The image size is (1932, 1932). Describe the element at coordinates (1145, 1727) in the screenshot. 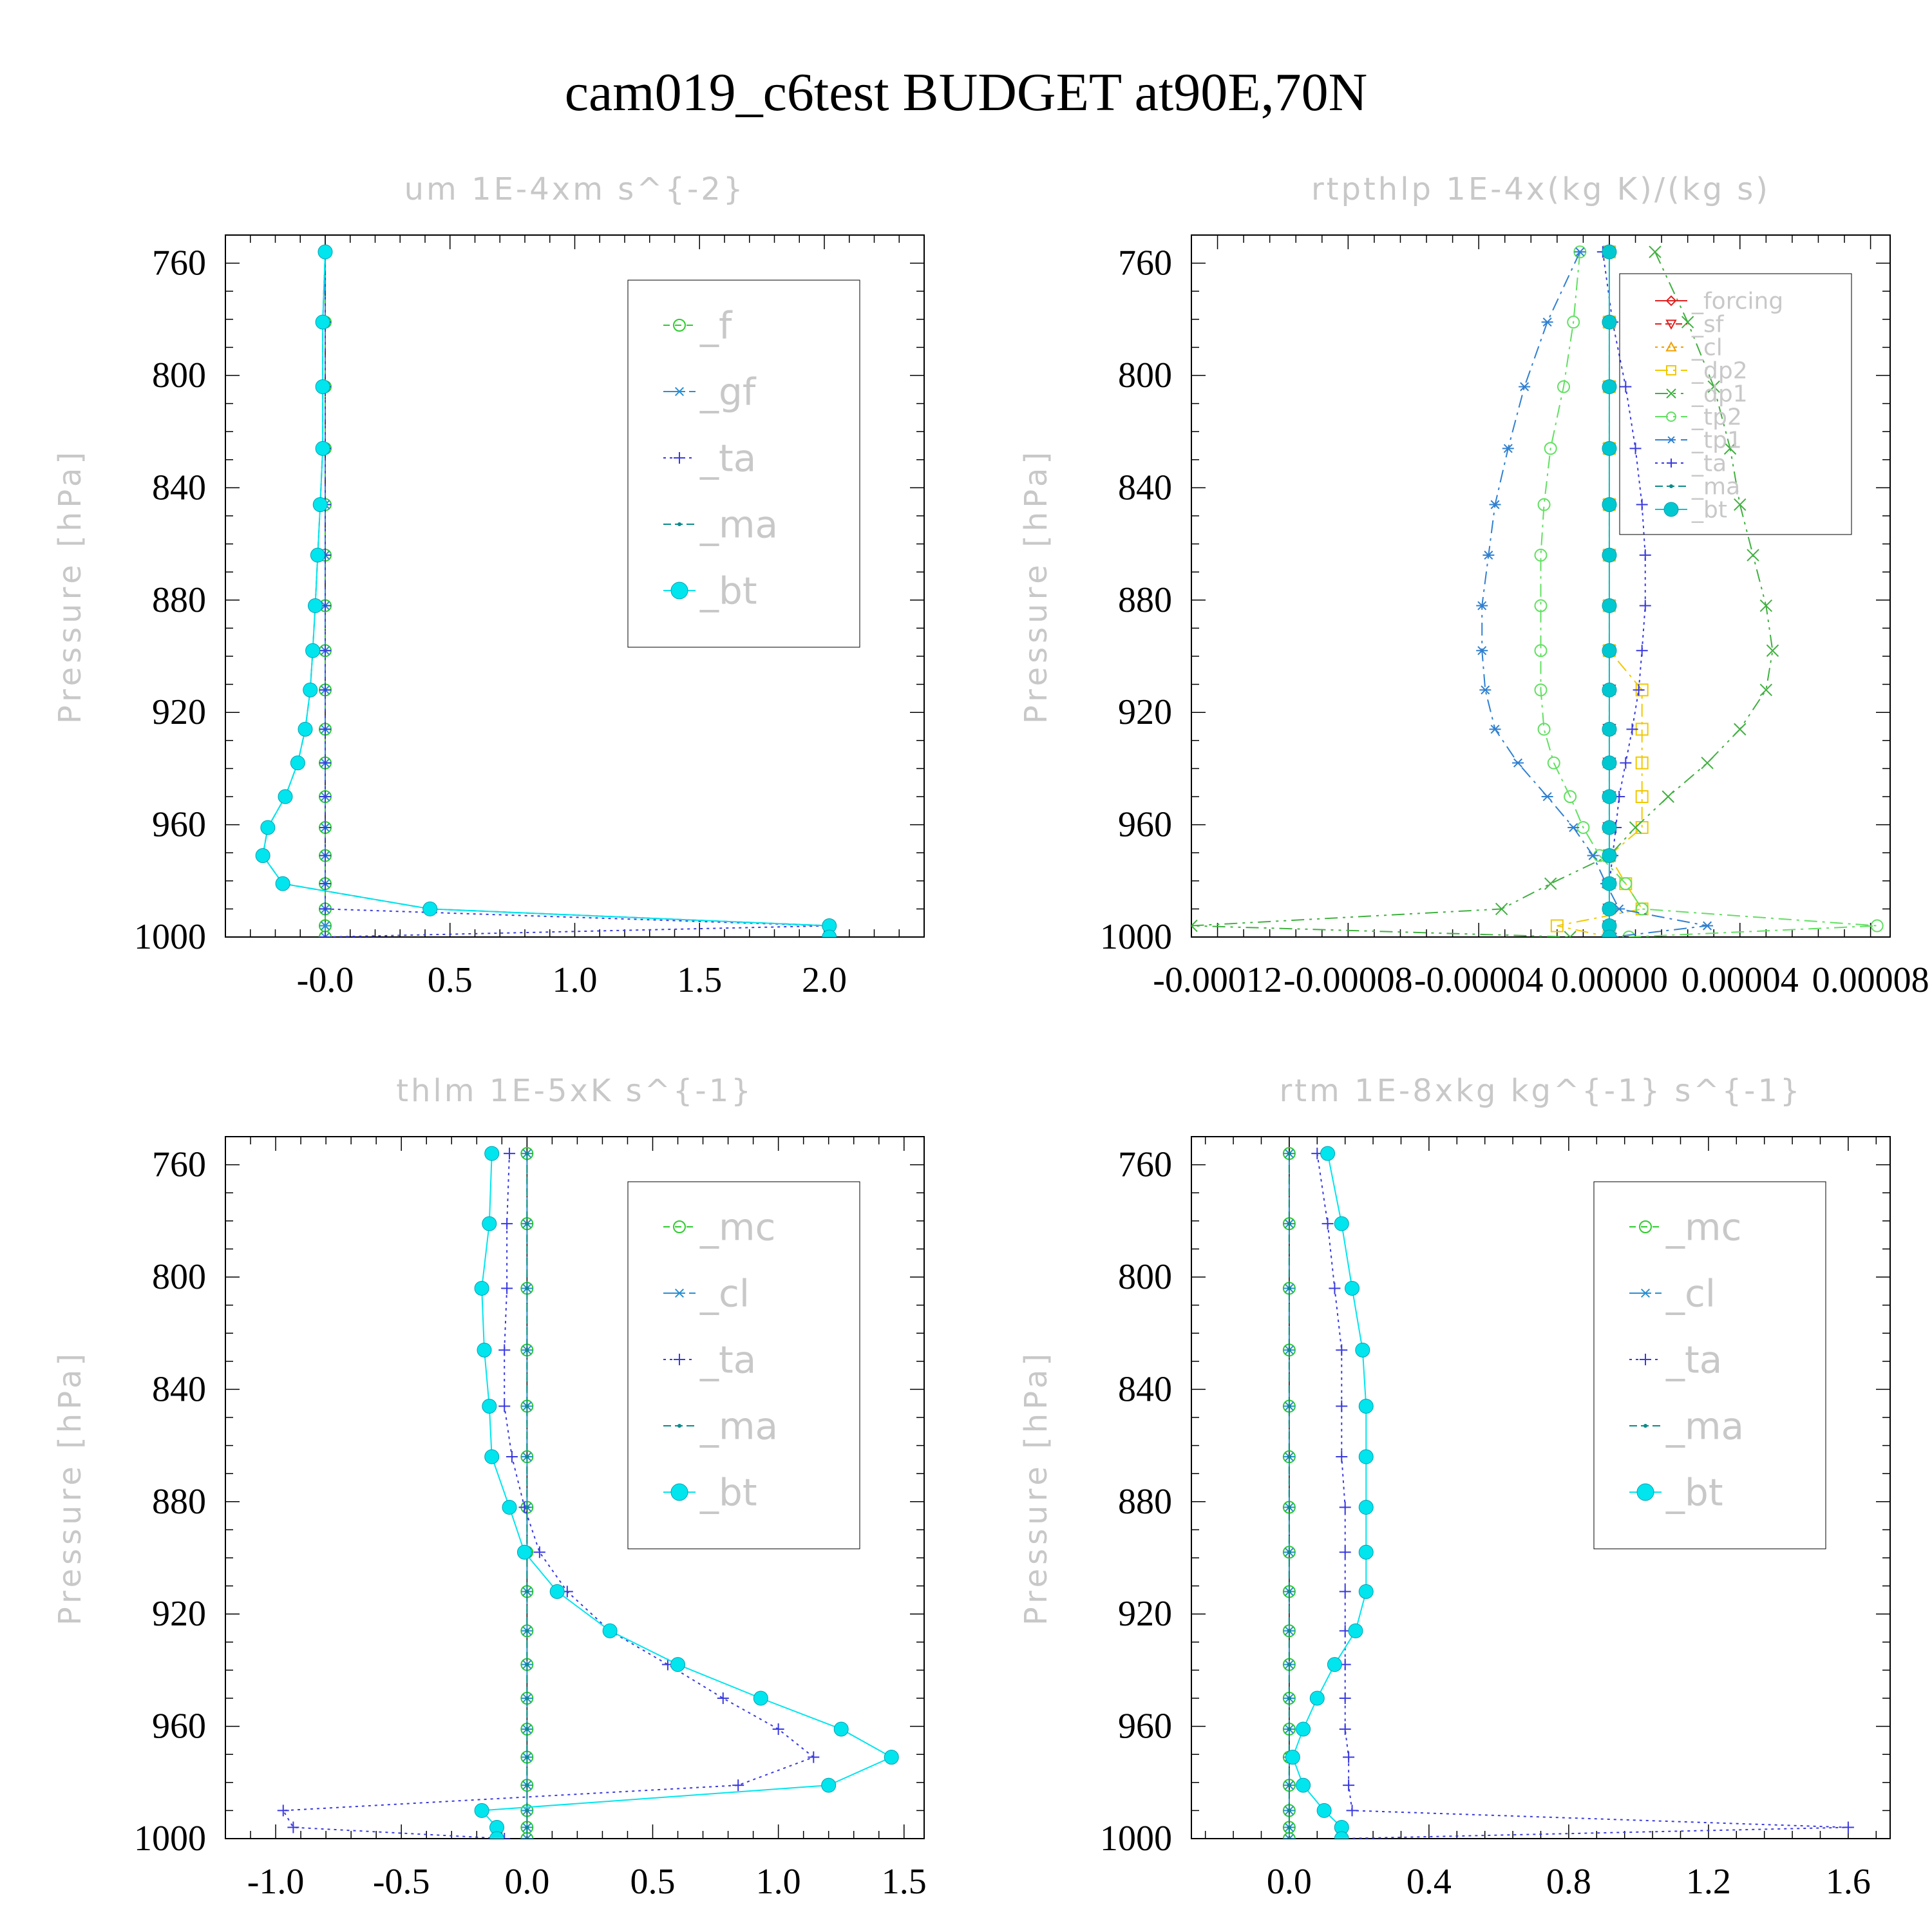

I see `y-tick-label: 960` at that location.